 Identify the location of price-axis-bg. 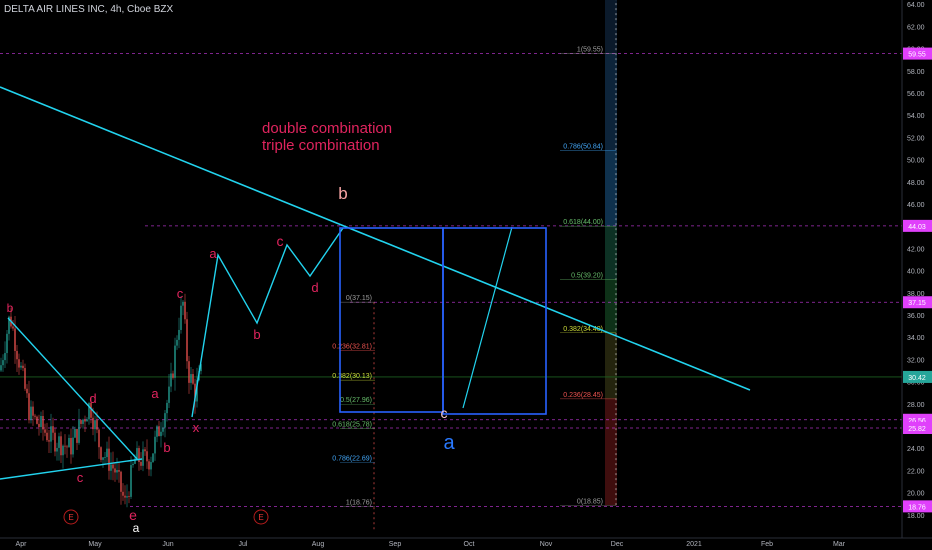
(917, 275).